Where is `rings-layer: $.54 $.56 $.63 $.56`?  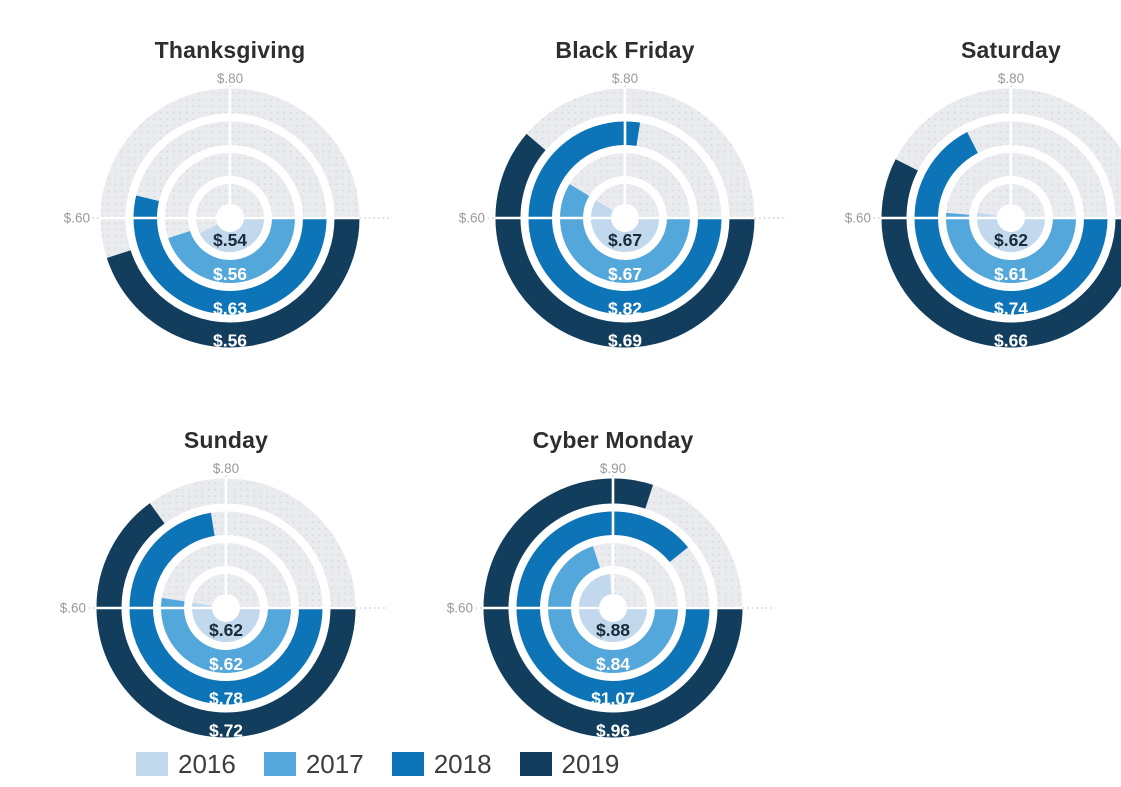 rings-layer: $.54 $.56 $.63 $.56 is located at coordinates (242, 218).